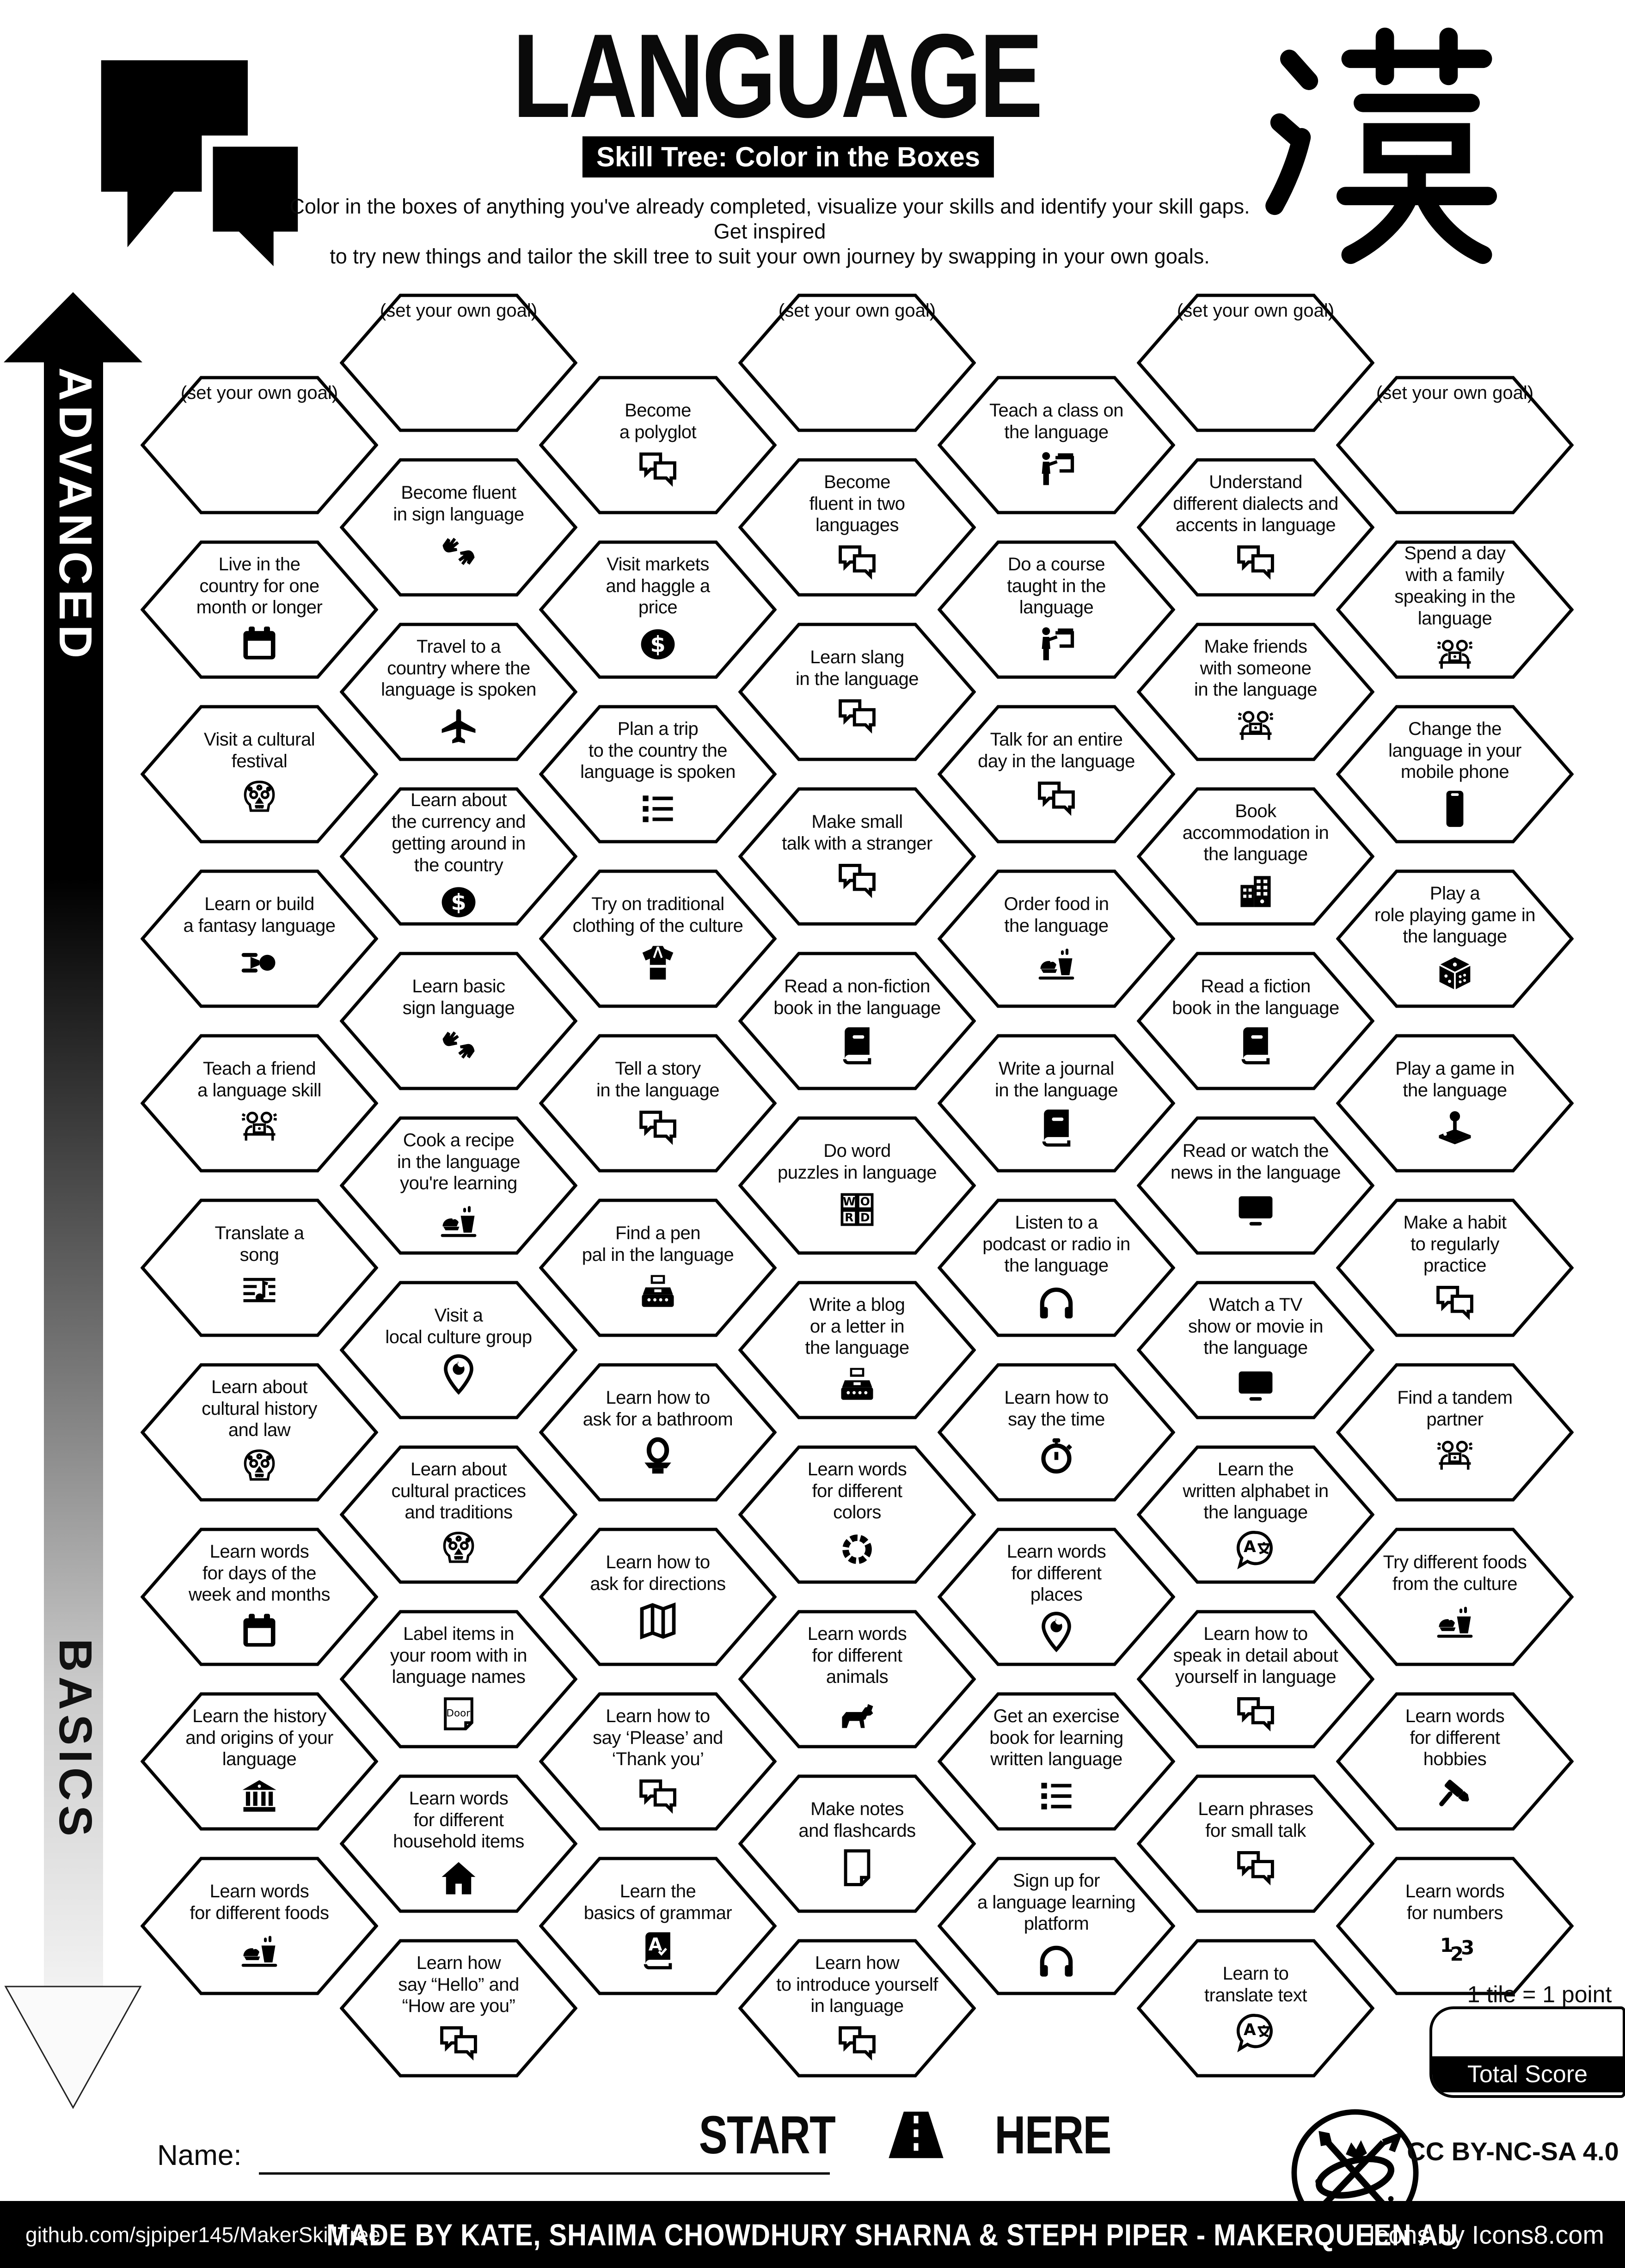 The image size is (1625, 2268). What do you see at coordinates (1255, 1843) in the screenshot?
I see `skill-hex: Learn phrases for small talk` at bounding box center [1255, 1843].